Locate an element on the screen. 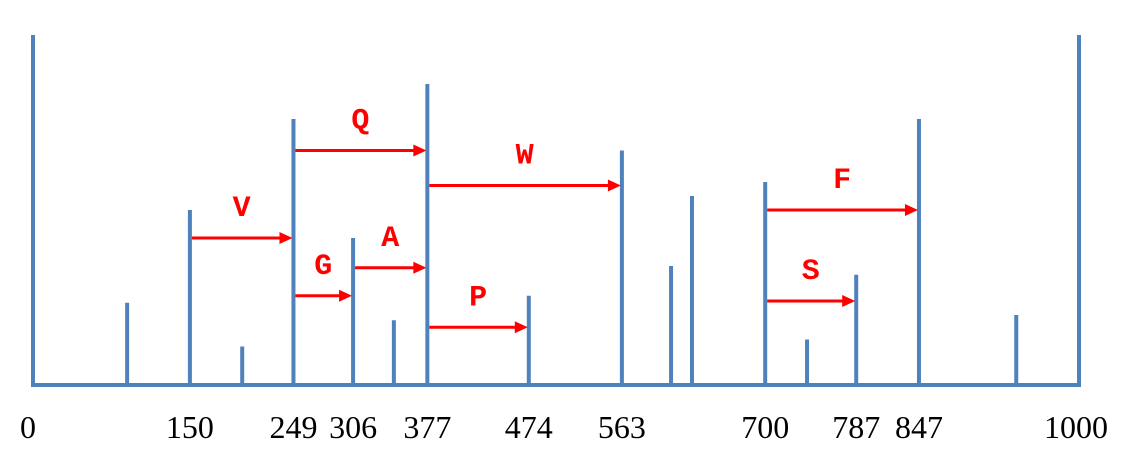 The width and height of the screenshot is (1130, 459). transition-arrow-v: V is located at coordinates (242, 218).